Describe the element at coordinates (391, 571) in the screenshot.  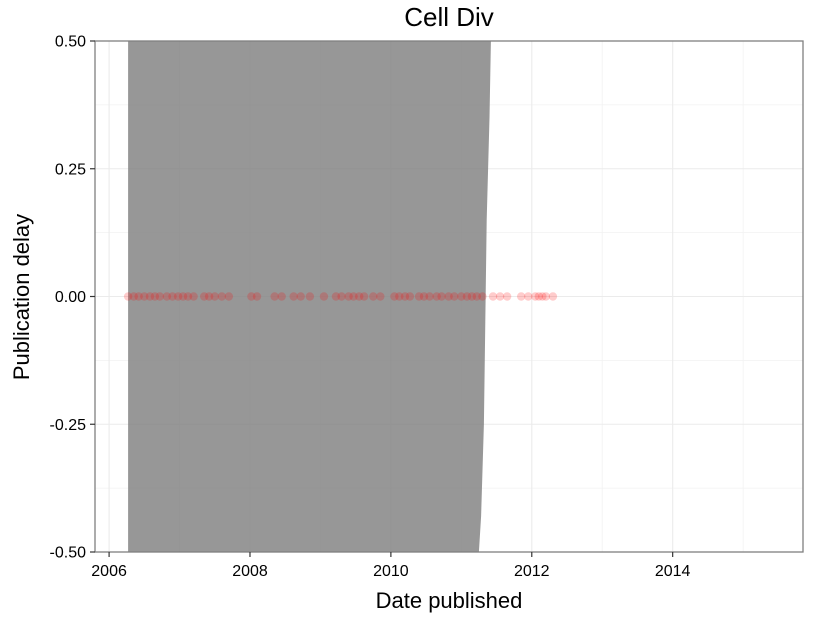
I see `x-tick-label: 2010` at that location.